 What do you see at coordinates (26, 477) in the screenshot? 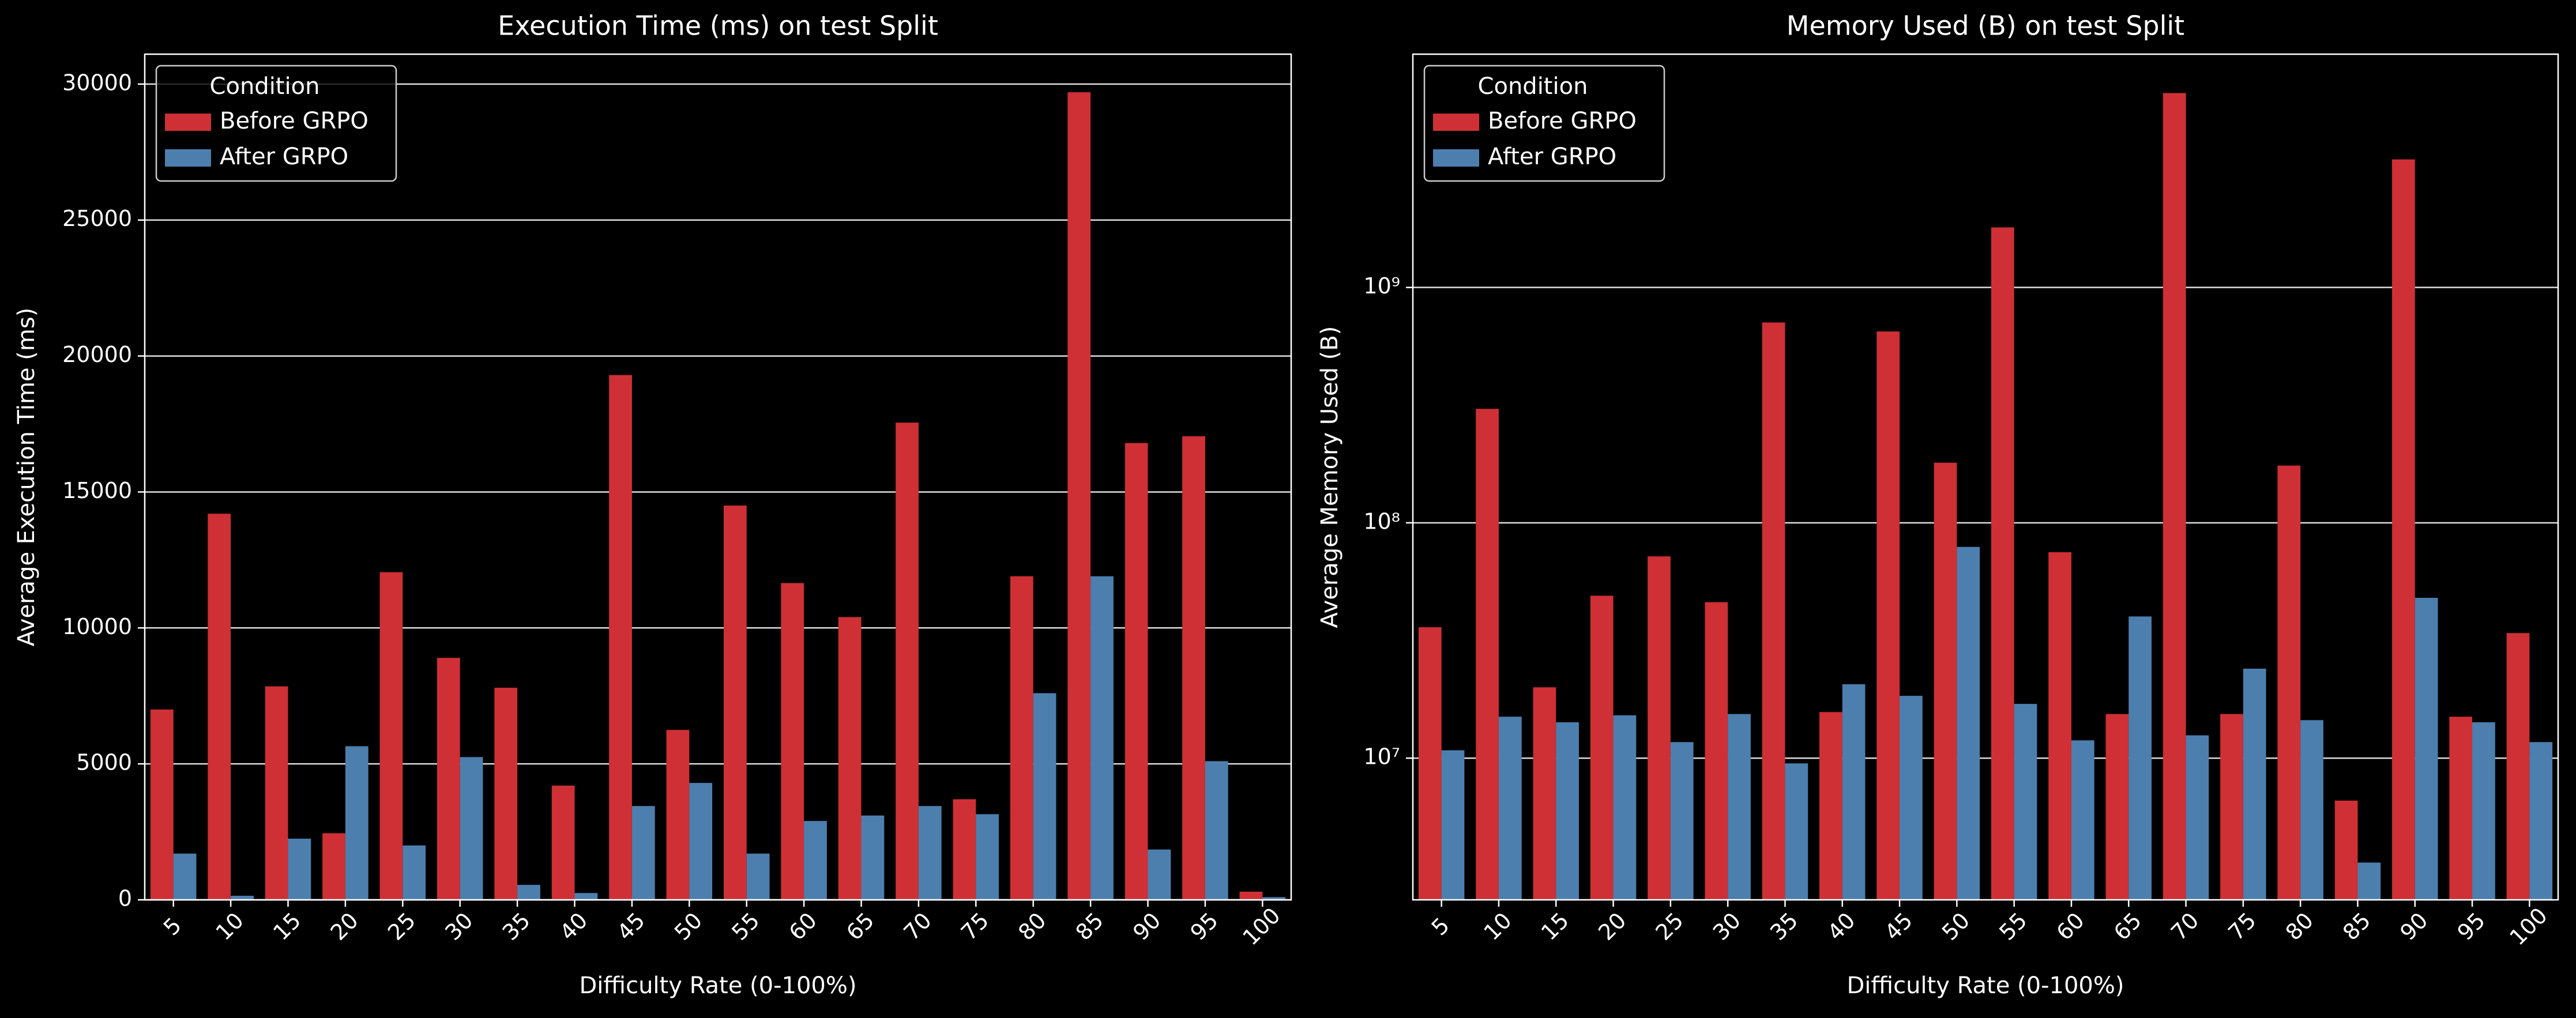
I see `y-axis-label: Average Execution Time (ms)` at bounding box center [26, 477].